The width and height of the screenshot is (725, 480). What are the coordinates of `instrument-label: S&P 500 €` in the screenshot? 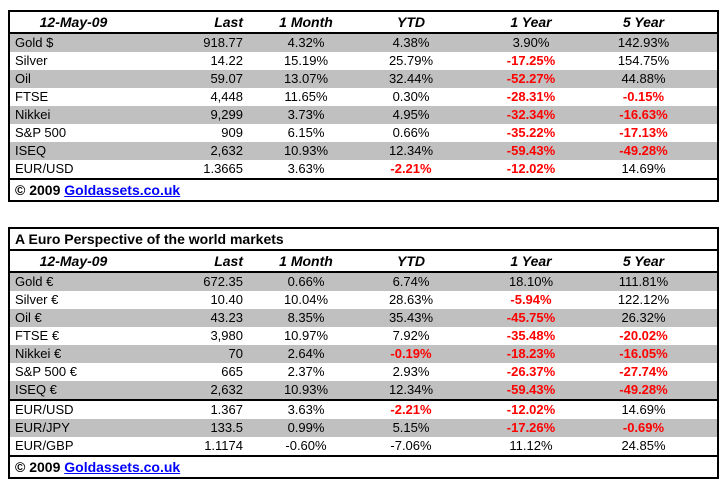 It's located at (46, 371).